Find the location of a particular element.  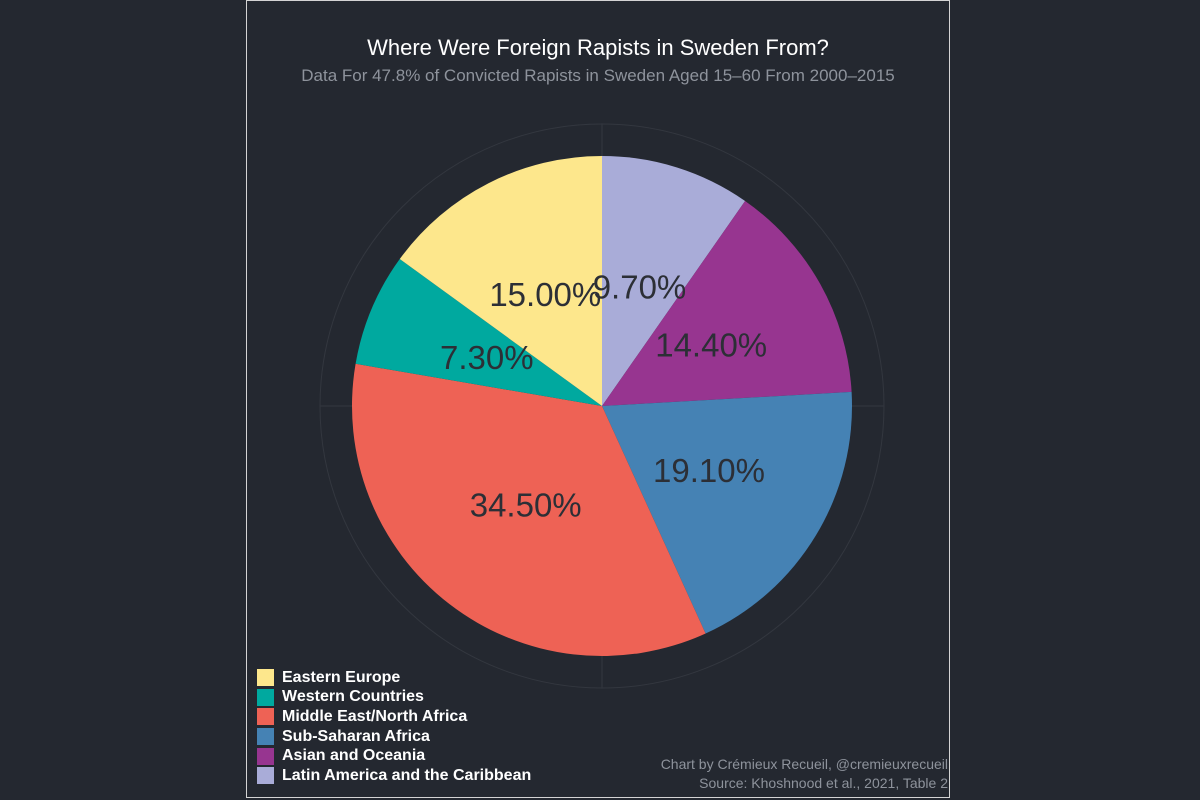

slice-value-label: 7.30% is located at coordinates (487, 357).